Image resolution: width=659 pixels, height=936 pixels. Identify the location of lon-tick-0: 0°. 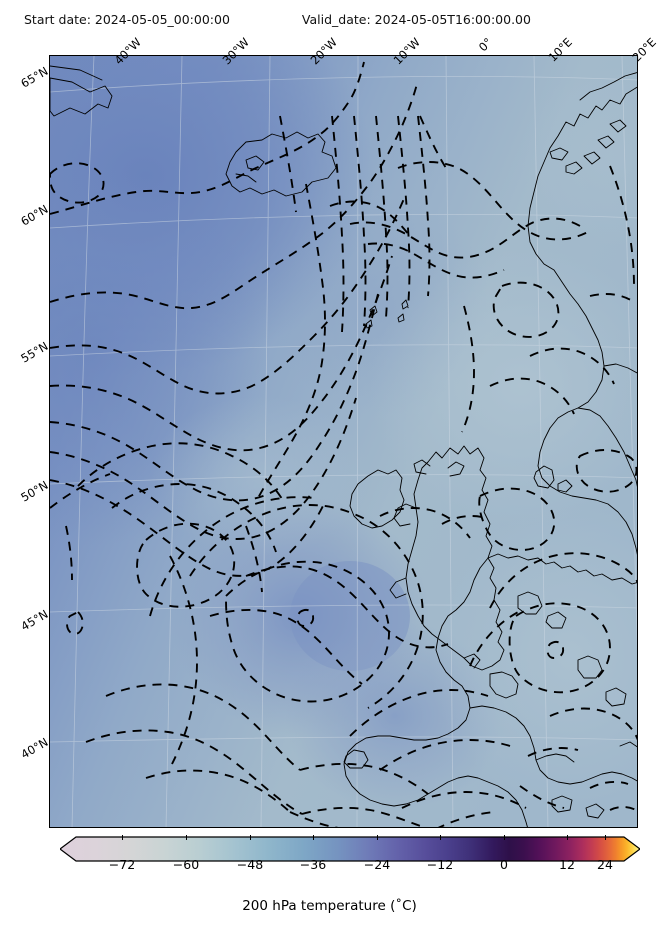
(485, 45).